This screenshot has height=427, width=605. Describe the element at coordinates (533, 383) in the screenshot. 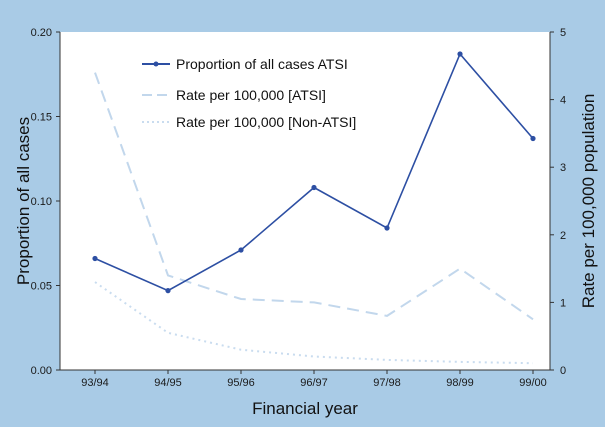

I see `x-tick-label: 99/00` at that location.